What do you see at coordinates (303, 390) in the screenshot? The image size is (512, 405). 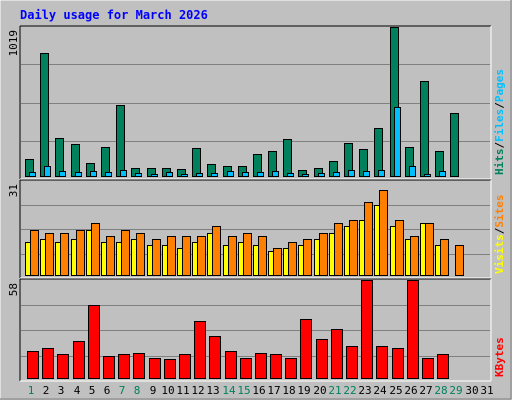 I see `x-label-day-19: 19` at bounding box center [303, 390].